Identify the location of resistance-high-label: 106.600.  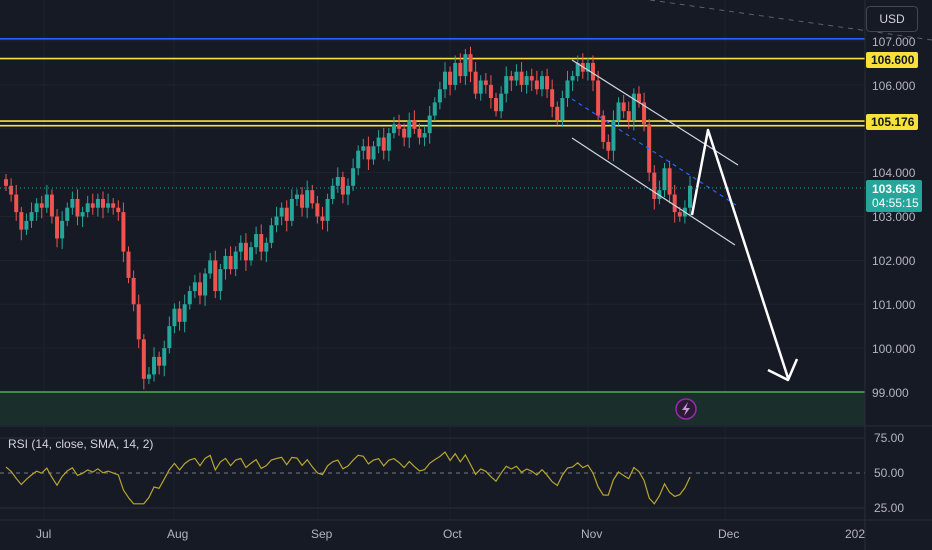
(893, 60).